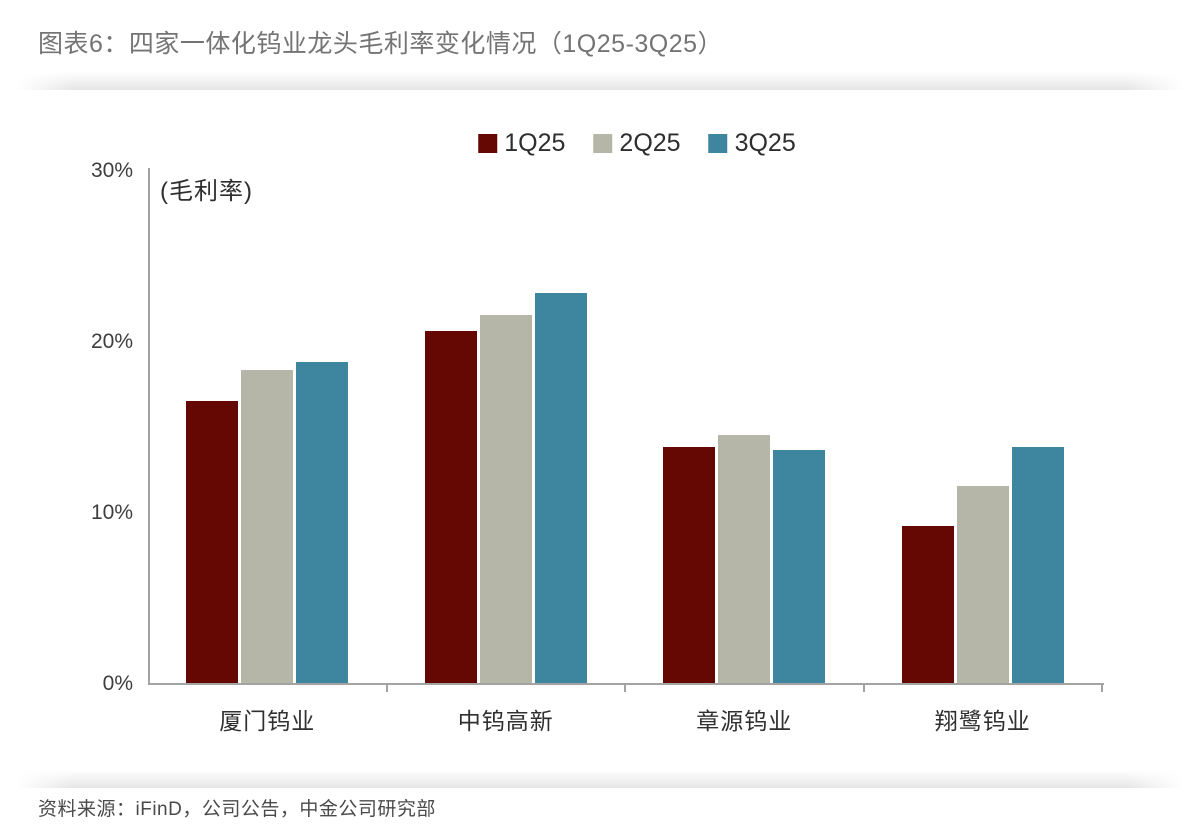 Image resolution: width=1200 pixels, height=839 pixels. What do you see at coordinates (505, 721) in the screenshot?
I see `x-axis-category-label: 中钨高新` at bounding box center [505, 721].